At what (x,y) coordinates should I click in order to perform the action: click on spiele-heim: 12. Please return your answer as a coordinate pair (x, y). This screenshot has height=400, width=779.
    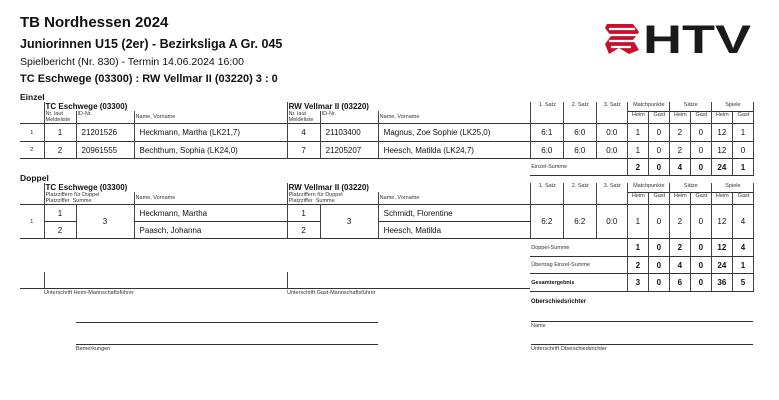
    Looking at the image, I should click on (721, 150).